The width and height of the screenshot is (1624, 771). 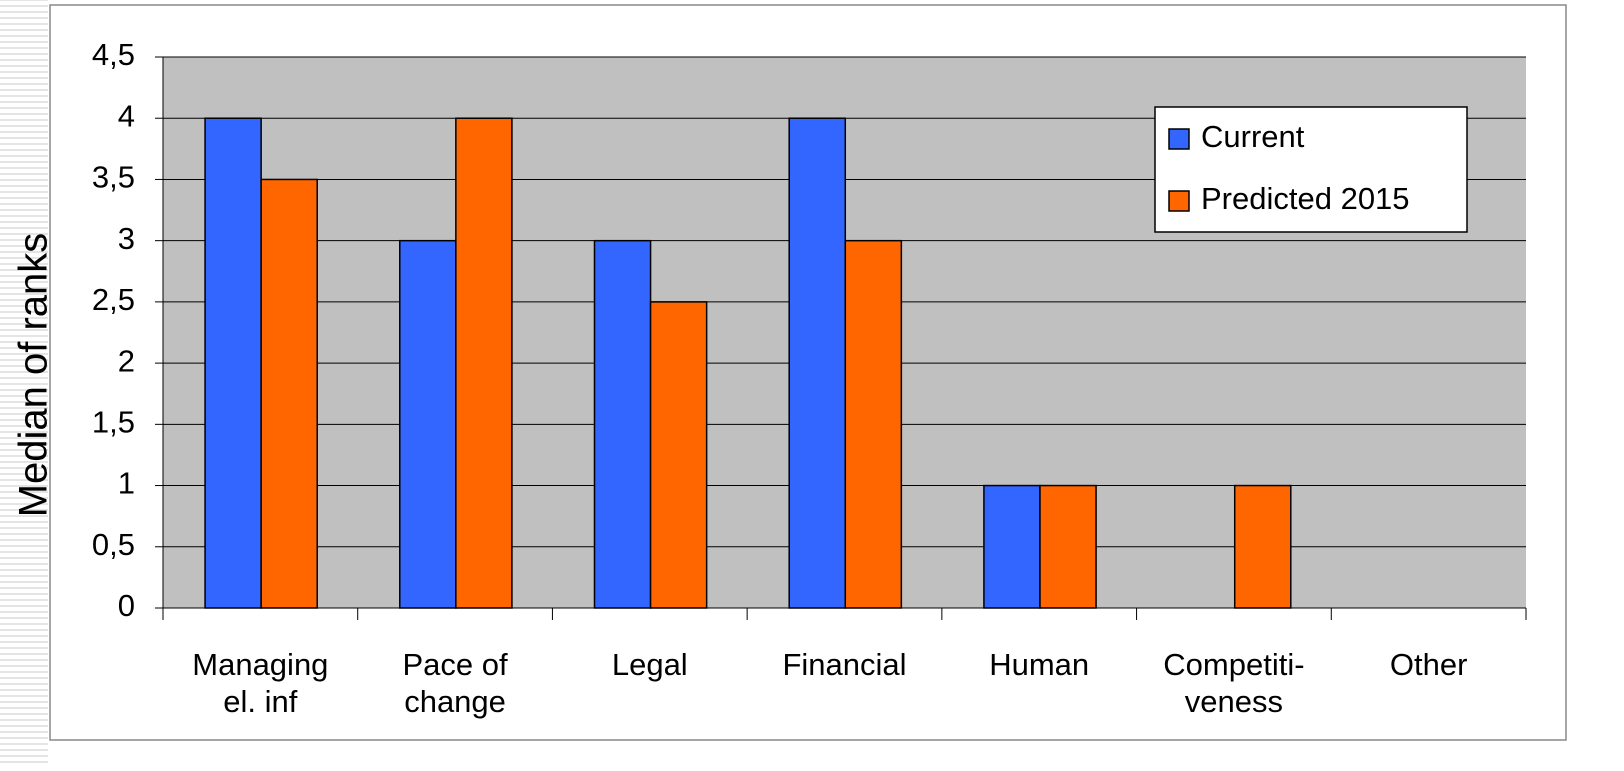 I want to click on legend-label: Predicted 2015, so click(x=1305, y=198).